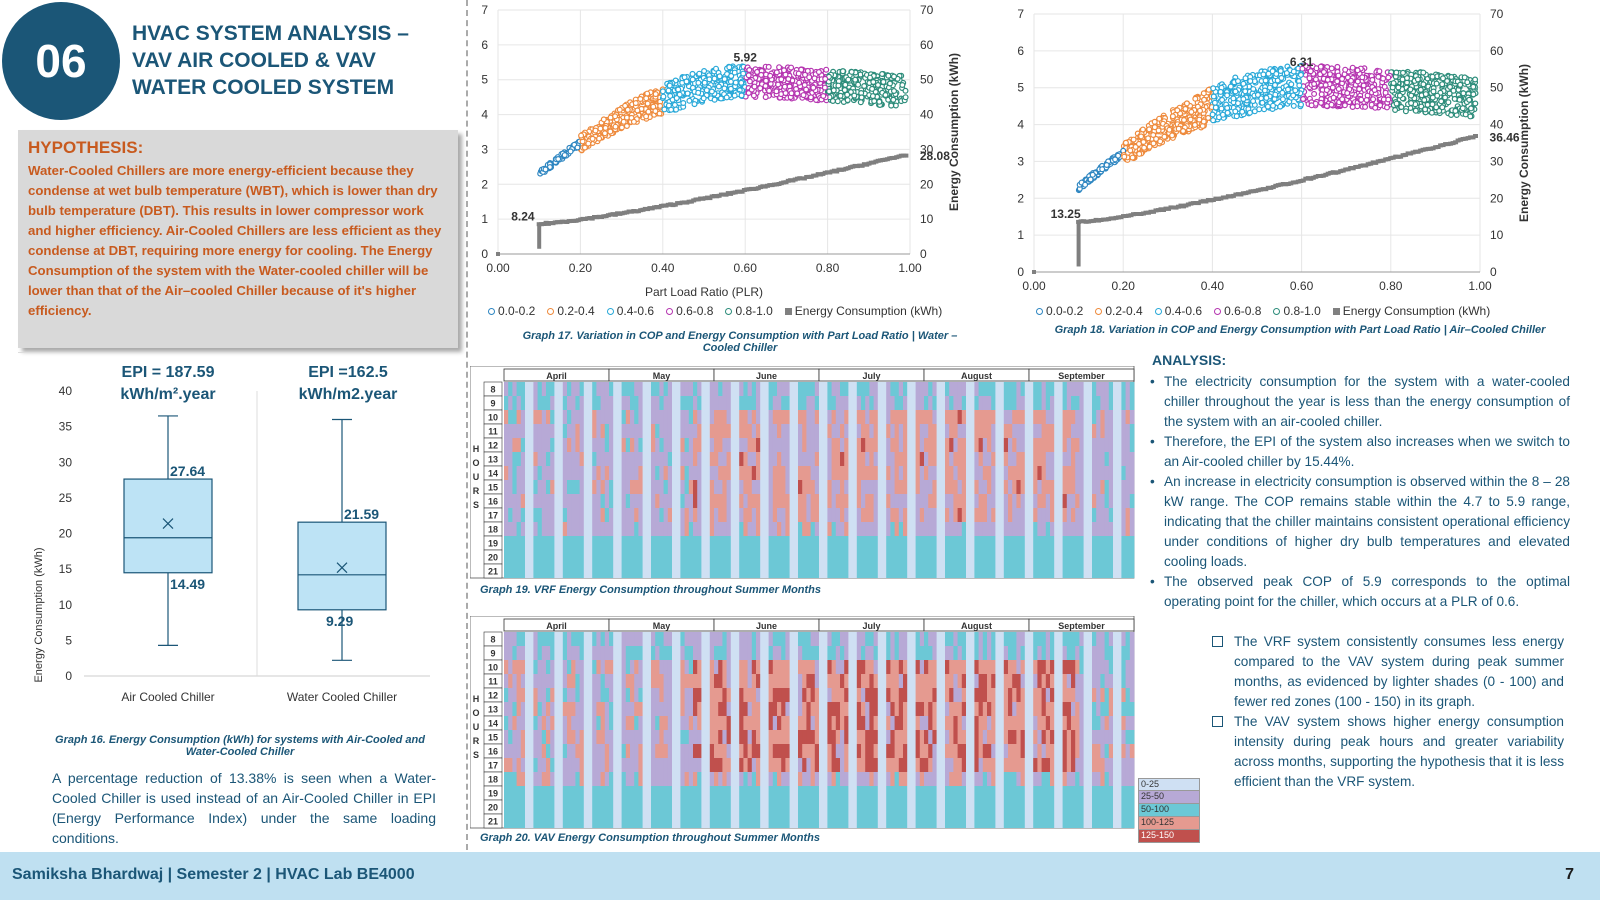  What do you see at coordinates (1183, 311) in the screenshot?
I see `legend-label: 0.4-0.6` at bounding box center [1183, 311].